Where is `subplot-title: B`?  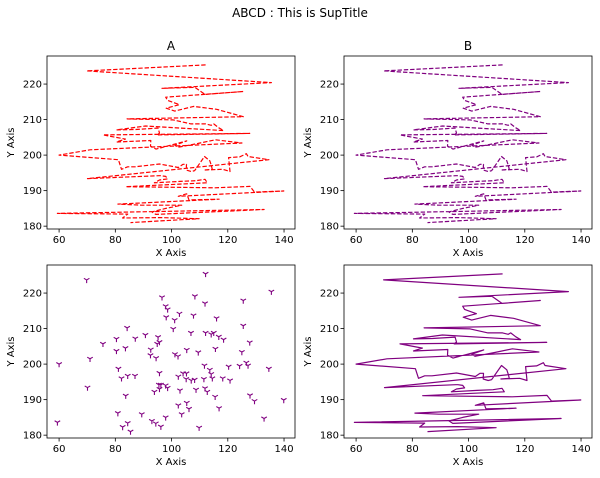 subplot-title: B is located at coordinates (468, 46).